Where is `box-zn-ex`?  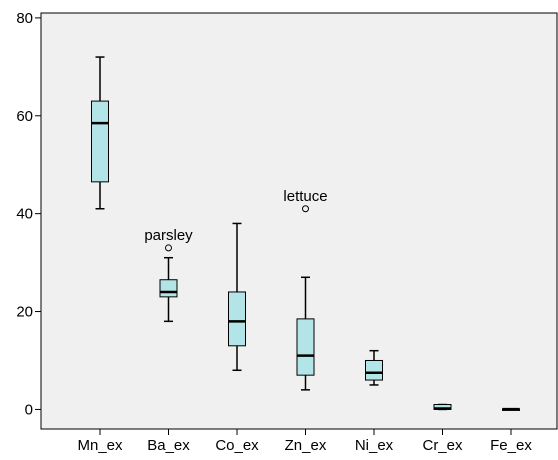 box-zn-ex is located at coordinates (305, 333).